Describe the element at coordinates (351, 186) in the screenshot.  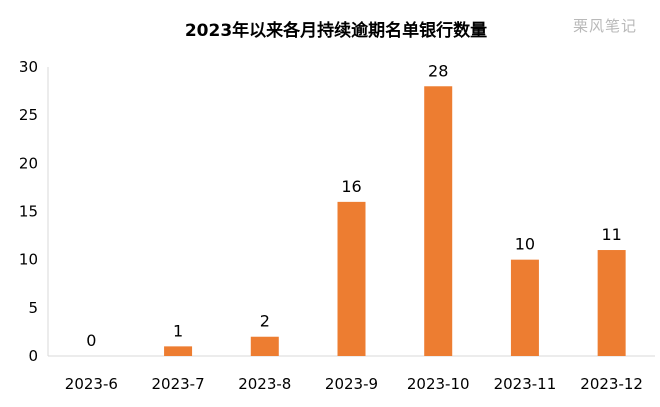
I see `data-label-2023-9: 16` at that location.